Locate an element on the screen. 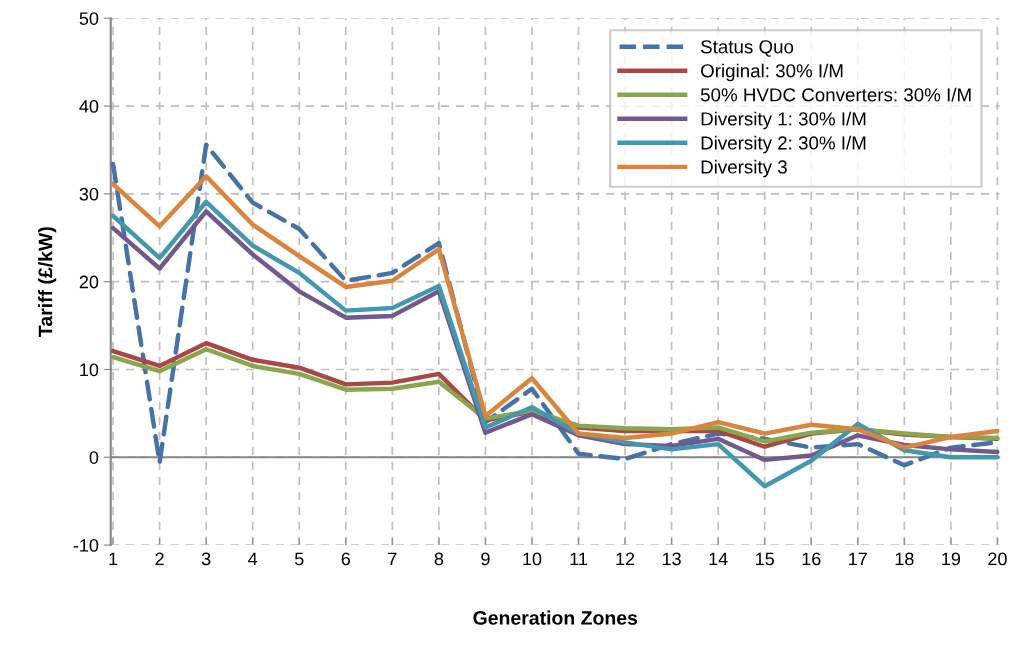 The width and height of the screenshot is (1016, 652). x-tick-label: 14 is located at coordinates (718, 559).